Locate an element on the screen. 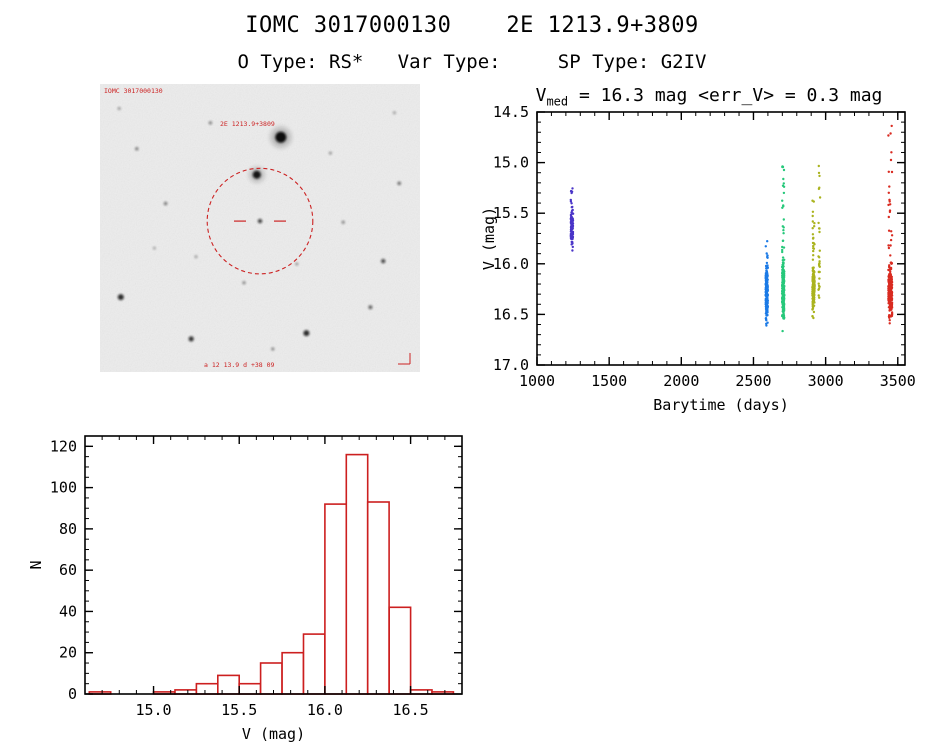 This screenshot has height=749, width=944. svg-text: 3500 is located at coordinates (898, 381).